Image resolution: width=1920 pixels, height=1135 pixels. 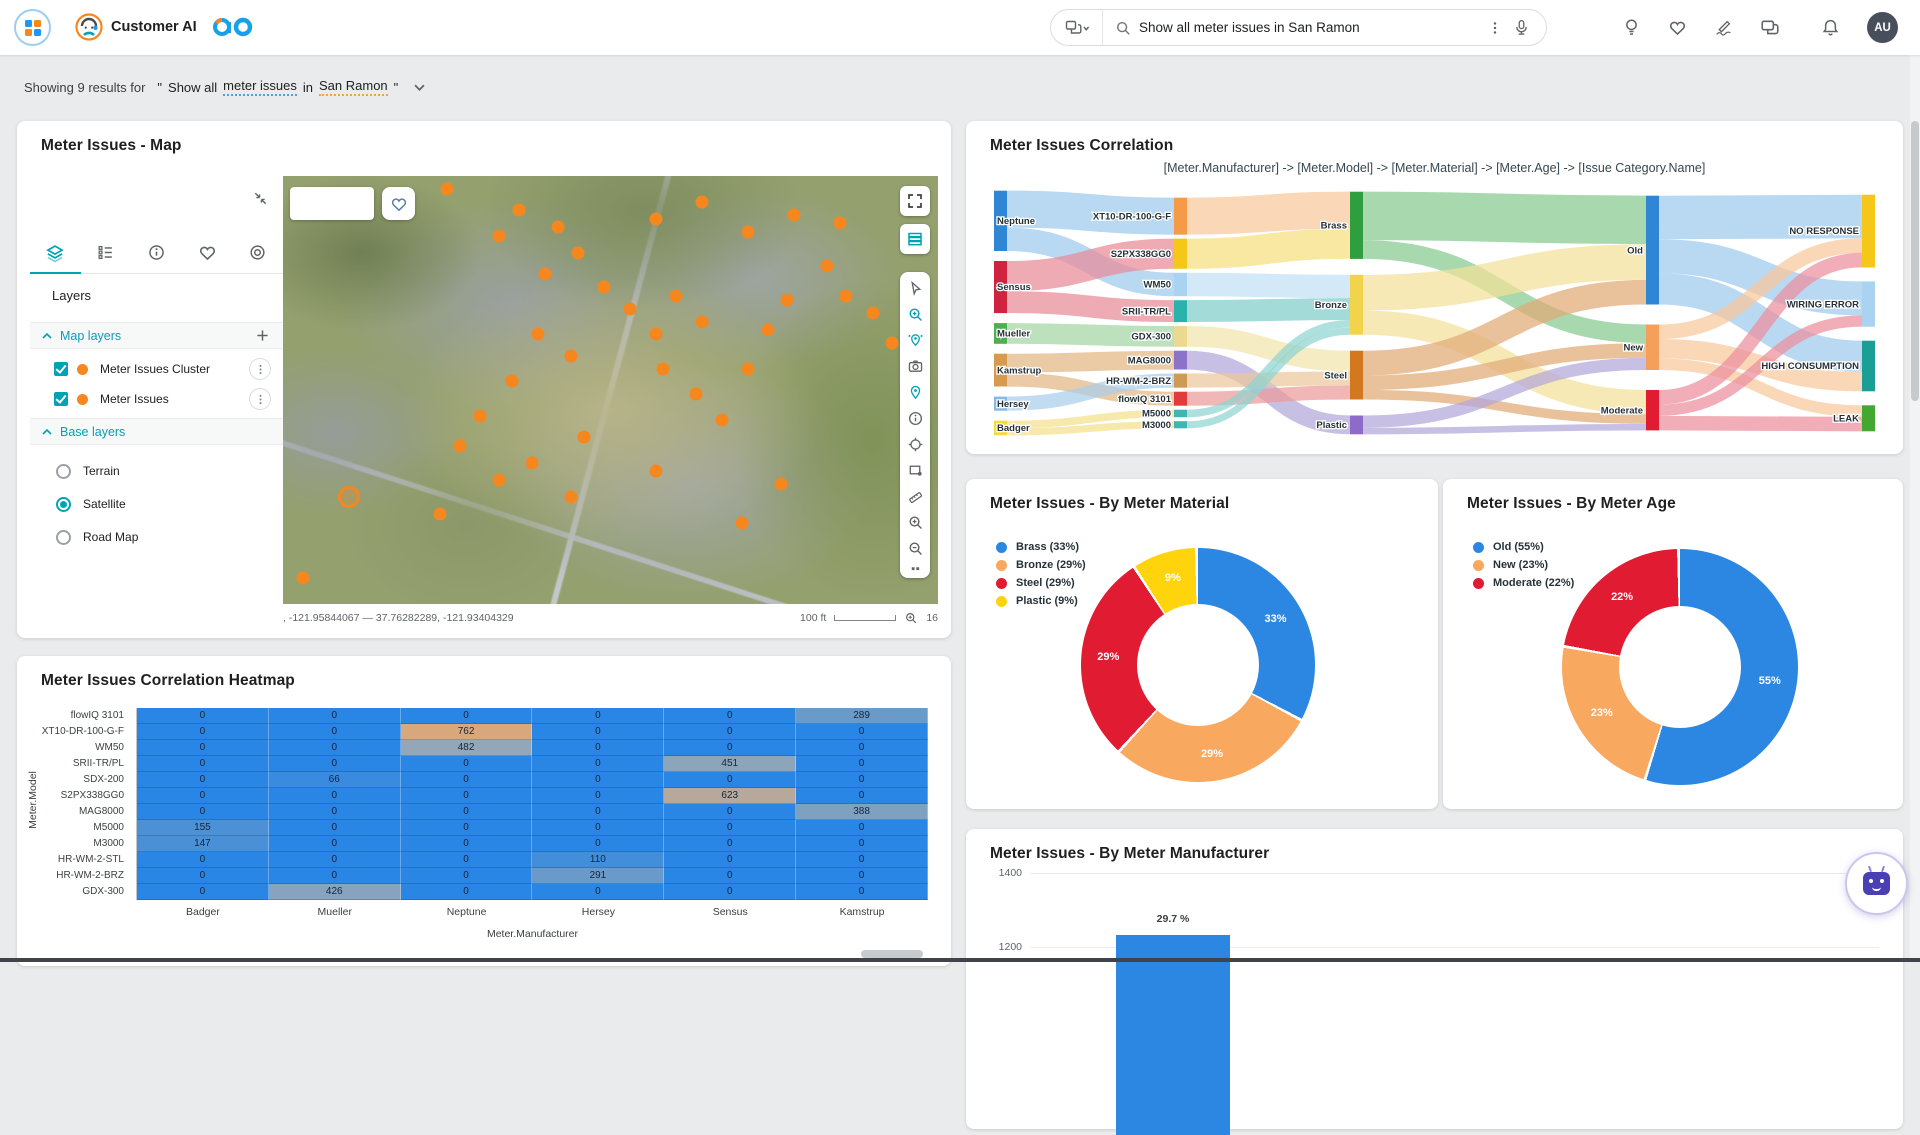 What do you see at coordinates (260, 87) in the screenshot?
I see `query-highlight-entity: meter issues` at bounding box center [260, 87].